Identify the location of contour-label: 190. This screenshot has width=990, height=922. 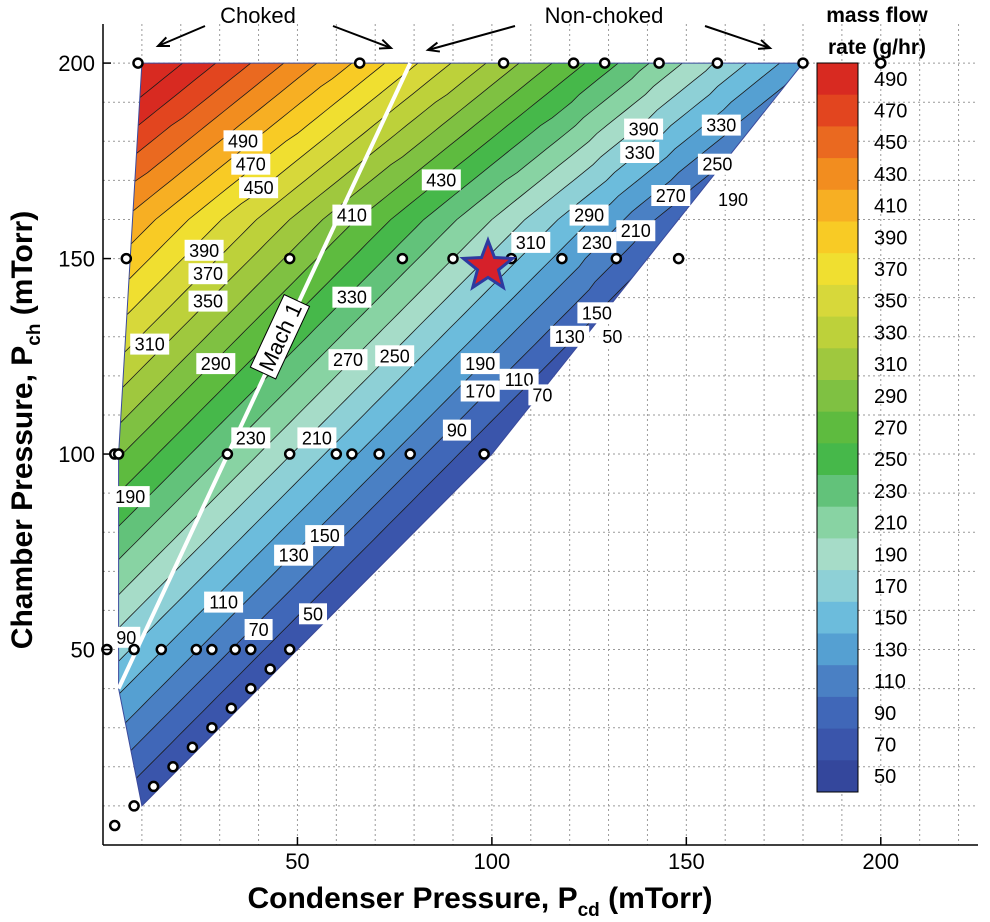
(130, 497).